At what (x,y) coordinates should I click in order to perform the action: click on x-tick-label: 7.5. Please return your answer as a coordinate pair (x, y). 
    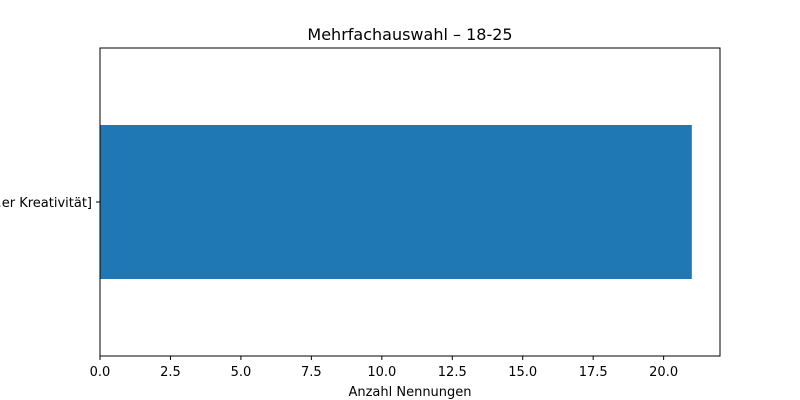
    Looking at the image, I should click on (311, 372).